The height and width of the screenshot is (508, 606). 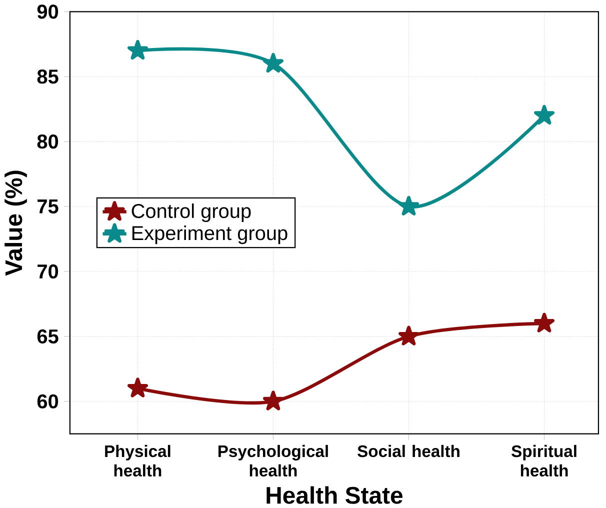 I want to click on legend-label: Experiment group, so click(x=210, y=234).